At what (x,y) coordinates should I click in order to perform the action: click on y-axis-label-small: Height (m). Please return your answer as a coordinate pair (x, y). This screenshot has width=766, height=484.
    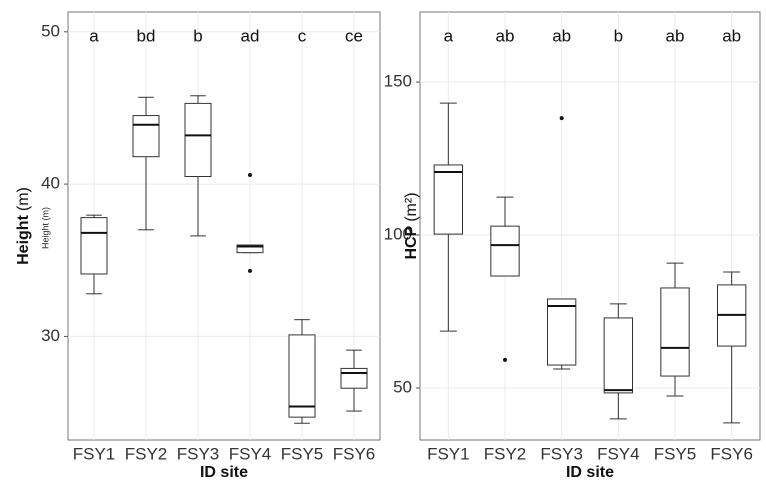
    Looking at the image, I should click on (45, 228).